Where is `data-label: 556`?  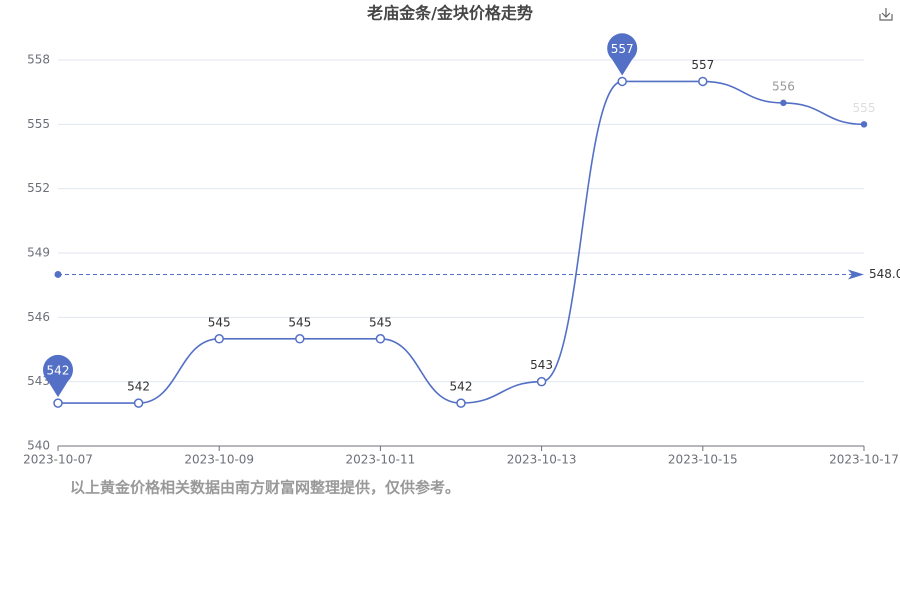 data-label: 556 is located at coordinates (783, 86).